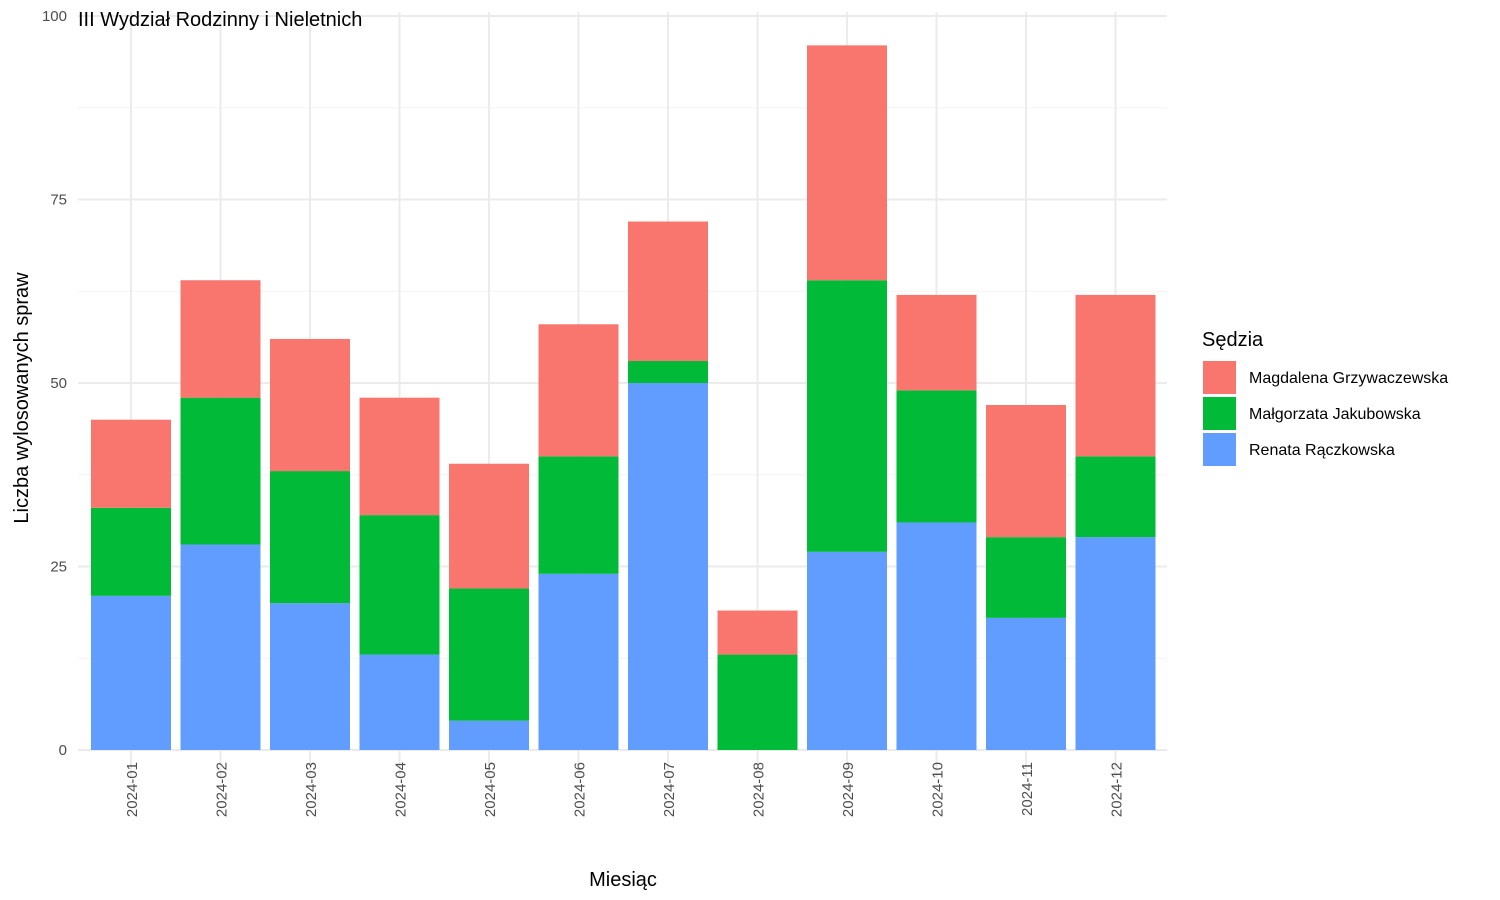 The width and height of the screenshot is (1500, 900). Describe the element at coordinates (131, 672) in the screenshot. I see `bar-segment-2024-01-renata-rączkowska` at that location.